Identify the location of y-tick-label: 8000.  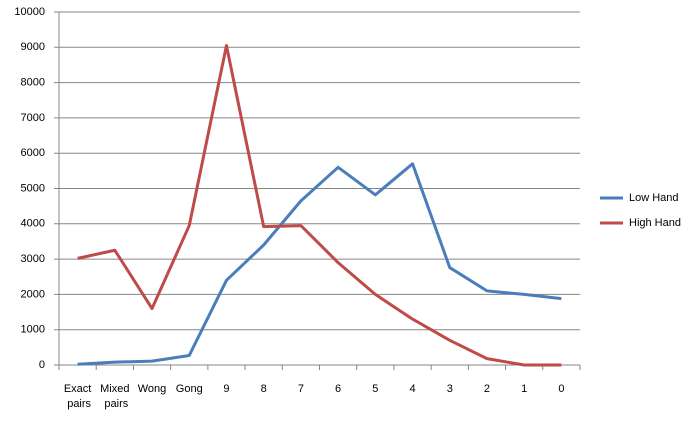
(33, 83).